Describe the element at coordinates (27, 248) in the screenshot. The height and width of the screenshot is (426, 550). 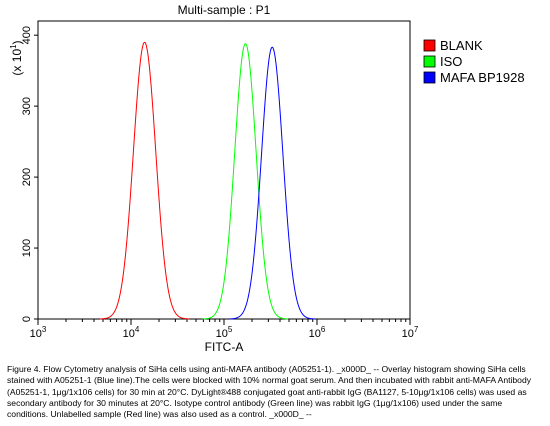
I see `y-tick-label: 100` at that location.